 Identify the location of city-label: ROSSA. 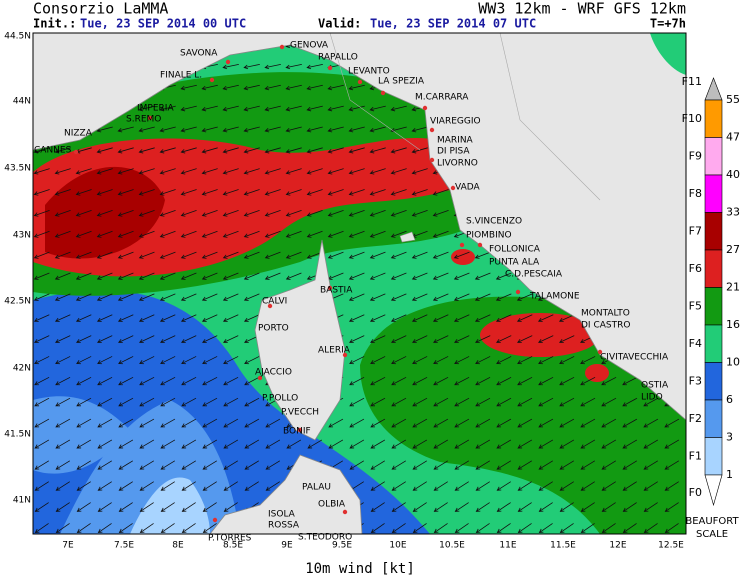
(284, 526).